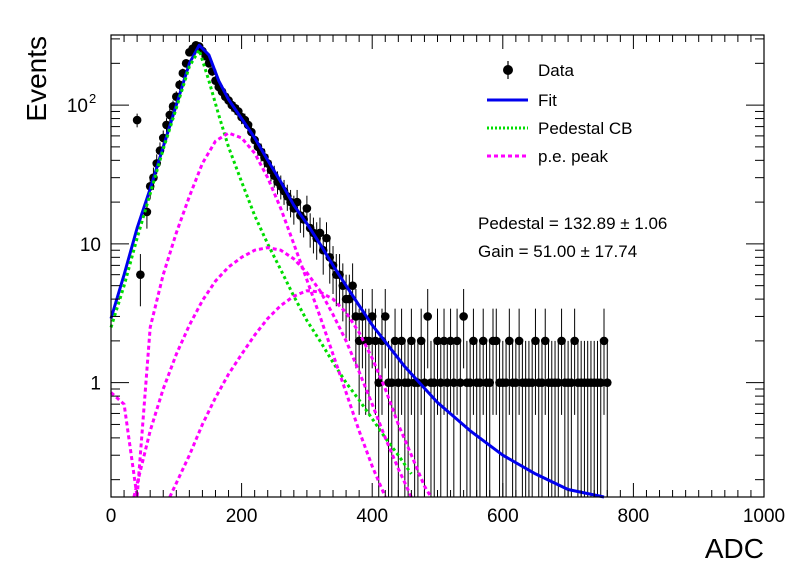 This screenshot has height=572, width=796. I want to click on x-tick-label: 1000, so click(764, 516).